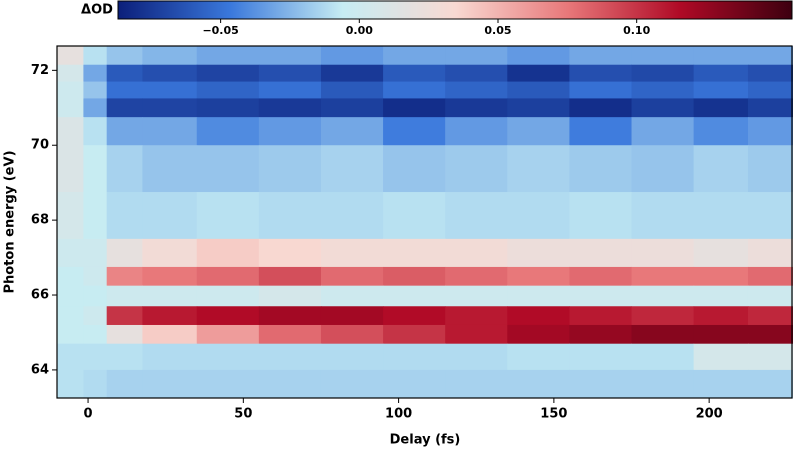 This screenshot has height=450, width=793. What do you see at coordinates (497, 30) in the screenshot?
I see `colorbar-tick-label: 0.05` at bounding box center [497, 30].